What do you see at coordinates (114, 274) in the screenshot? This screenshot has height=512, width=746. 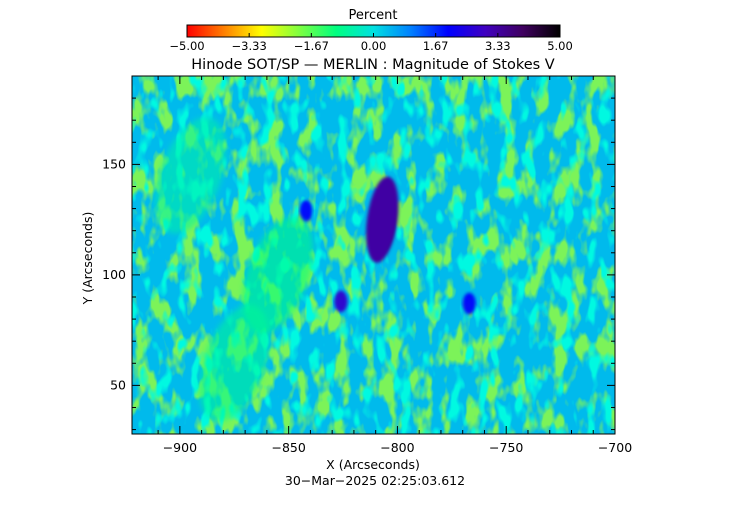 I see `y-tick-label: 100` at bounding box center [114, 274].